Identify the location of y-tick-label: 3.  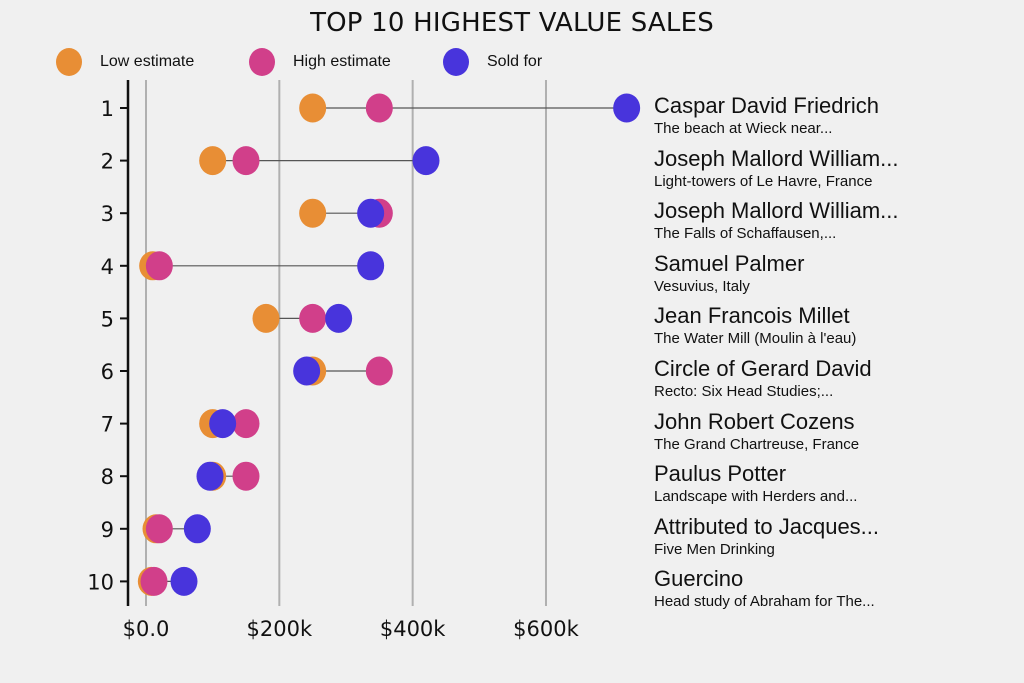
(107, 214).